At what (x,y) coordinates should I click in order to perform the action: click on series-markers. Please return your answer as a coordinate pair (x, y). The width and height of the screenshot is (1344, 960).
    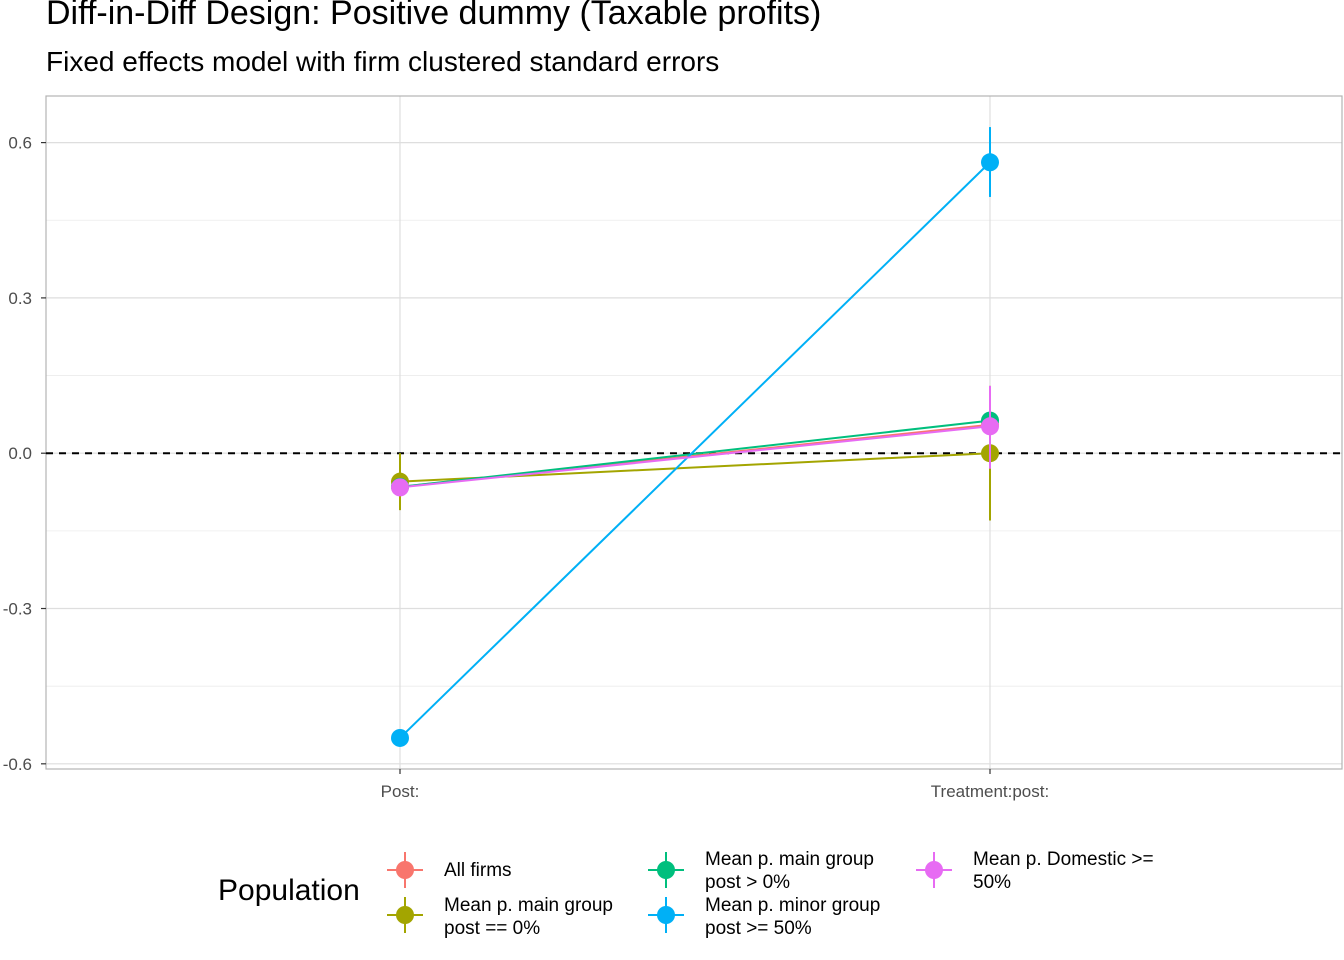
    Looking at the image, I should click on (695, 441).